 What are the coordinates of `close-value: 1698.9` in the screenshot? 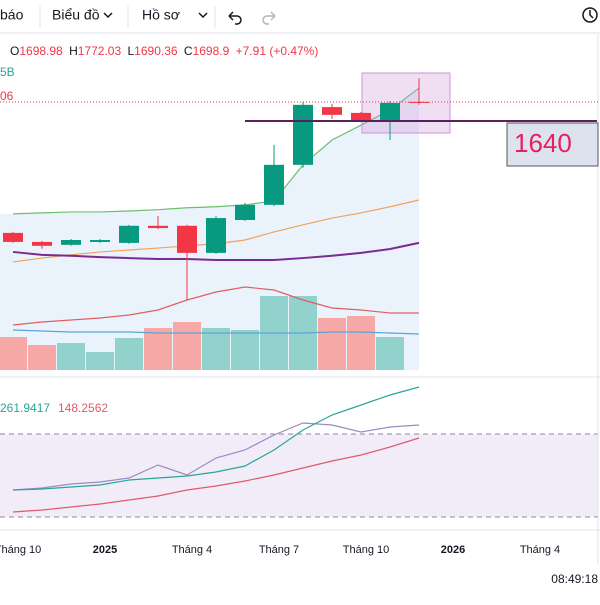 It's located at (211, 51).